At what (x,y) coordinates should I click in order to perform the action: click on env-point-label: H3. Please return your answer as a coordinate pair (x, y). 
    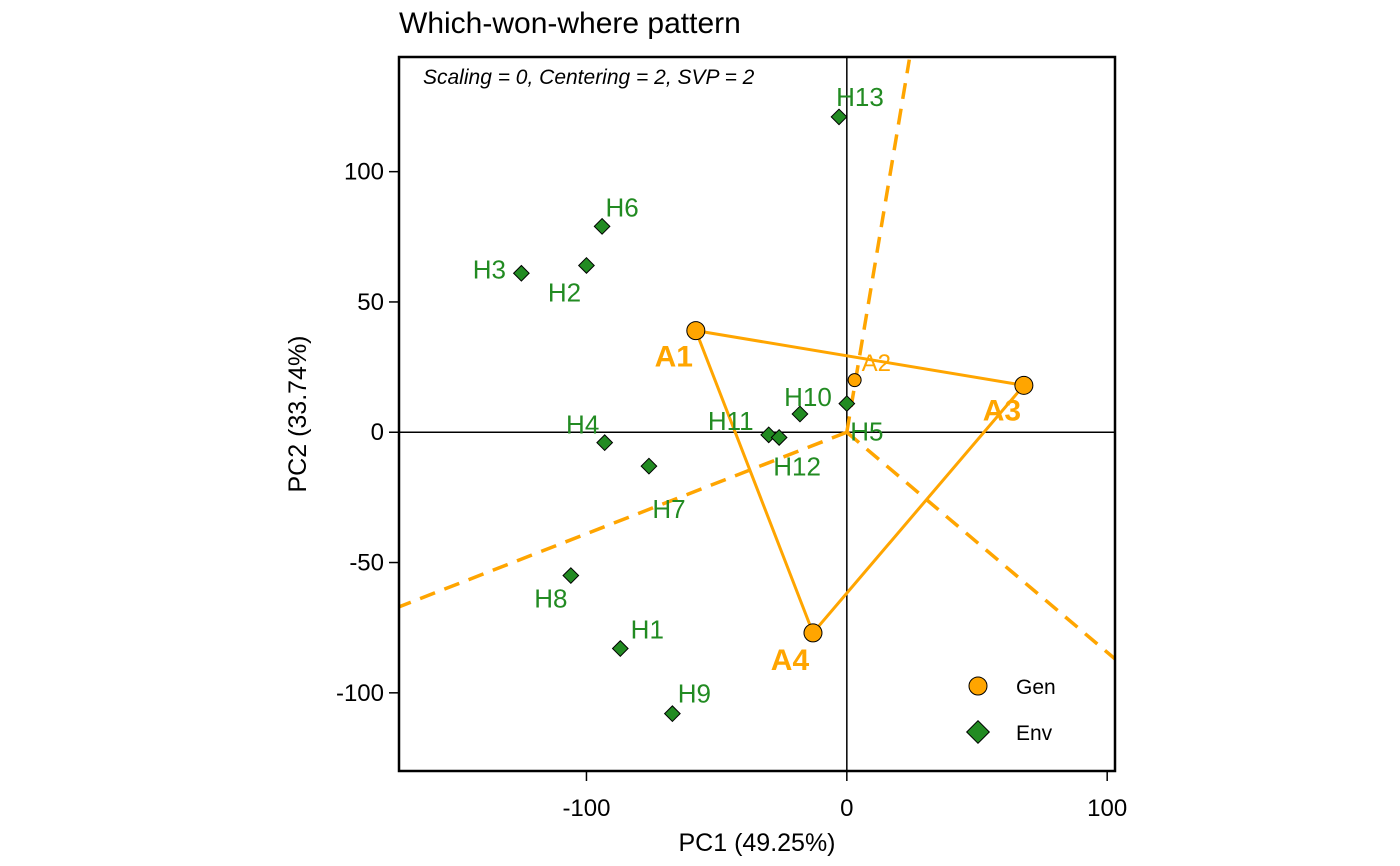
    Looking at the image, I should click on (489, 269).